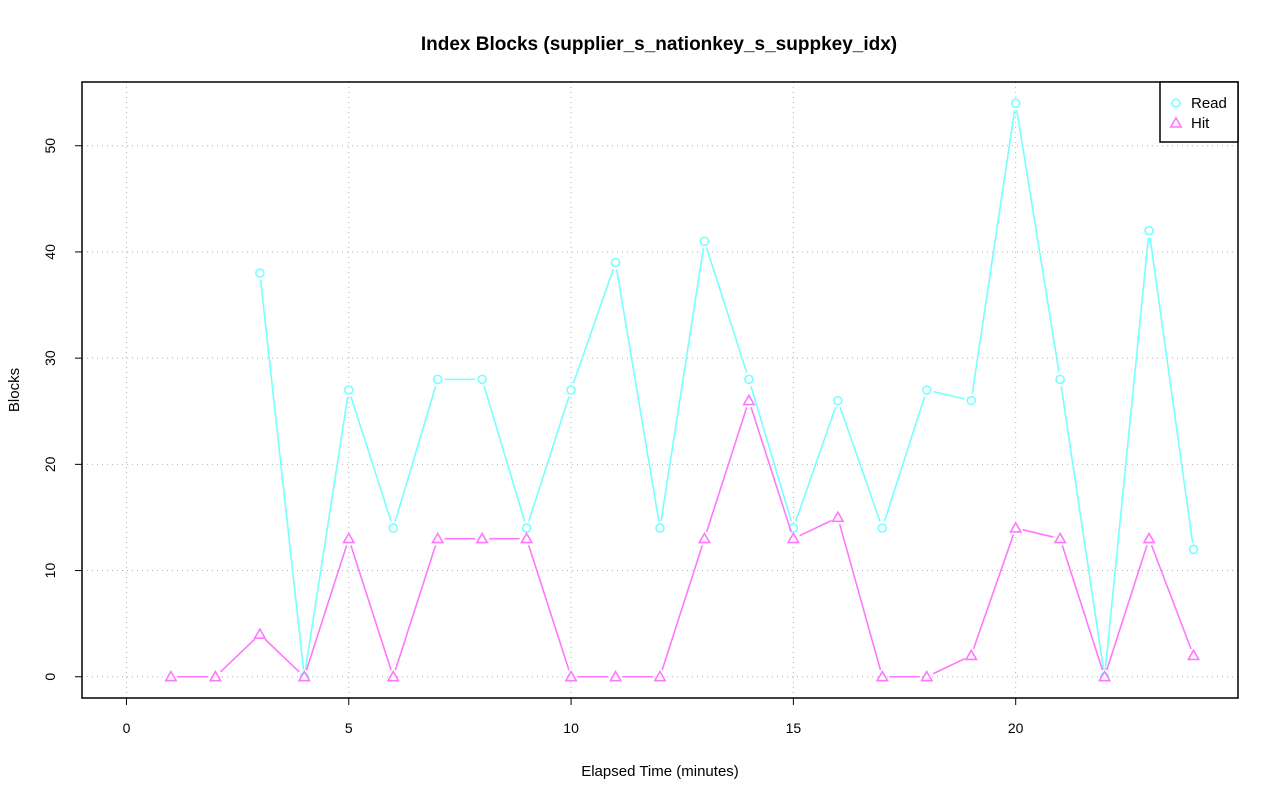 The image size is (1280, 801). What do you see at coordinates (50, 146) in the screenshot?
I see `y-tick-label: 50` at bounding box center [50, 146].